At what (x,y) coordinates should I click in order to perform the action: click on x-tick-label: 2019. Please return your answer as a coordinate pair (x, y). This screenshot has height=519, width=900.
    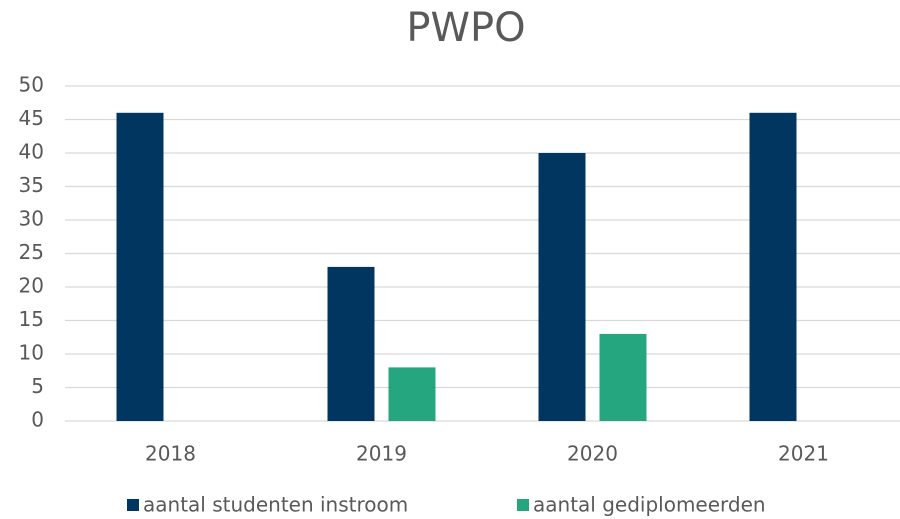
    Looking at the image, I should click on (381, 454).